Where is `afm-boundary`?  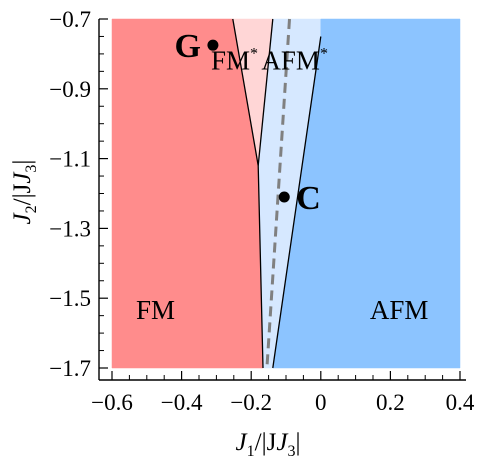 afm-boundary is located at coordinates (297, 202).